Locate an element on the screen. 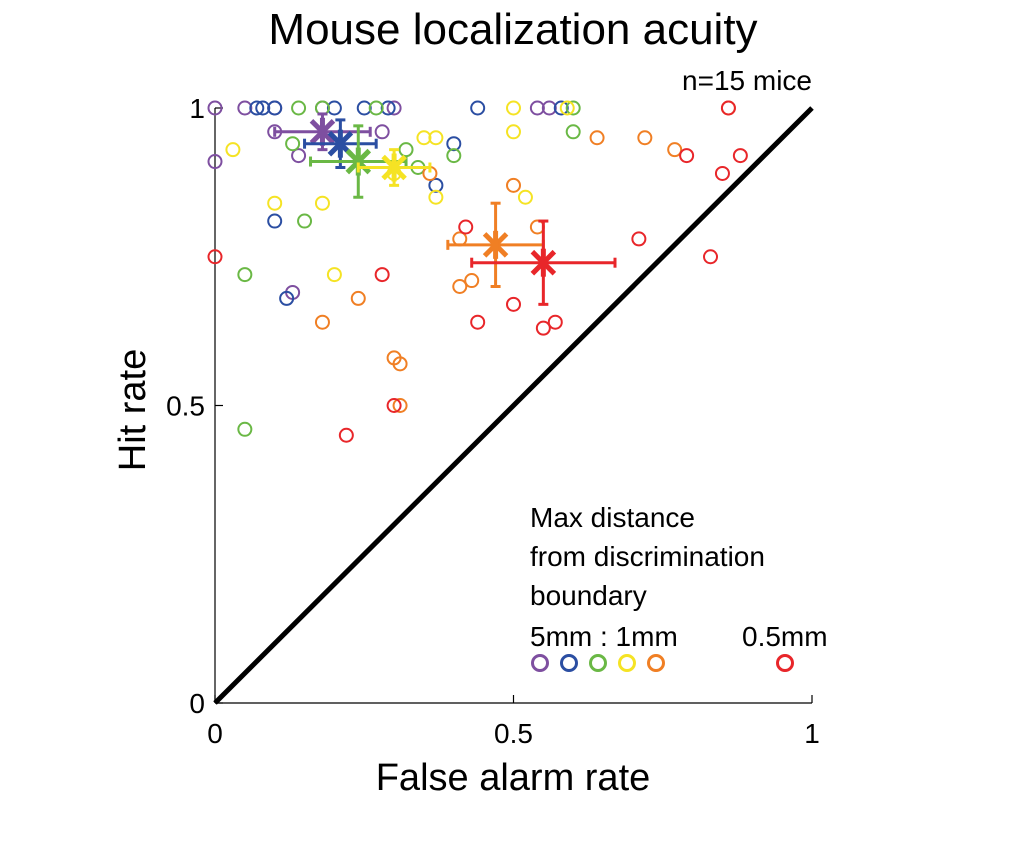  y-tick-label: 0 is located at coordinates (197, 703).